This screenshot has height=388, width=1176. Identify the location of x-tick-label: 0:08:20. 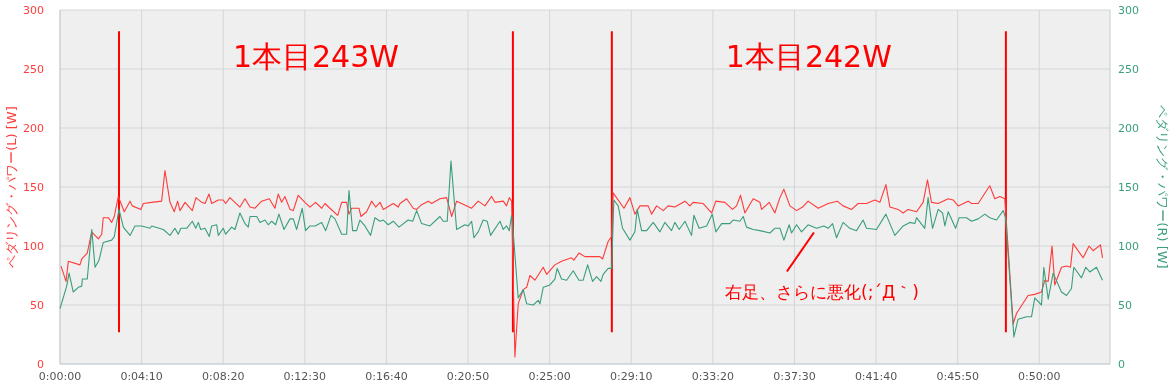
(223, 376).